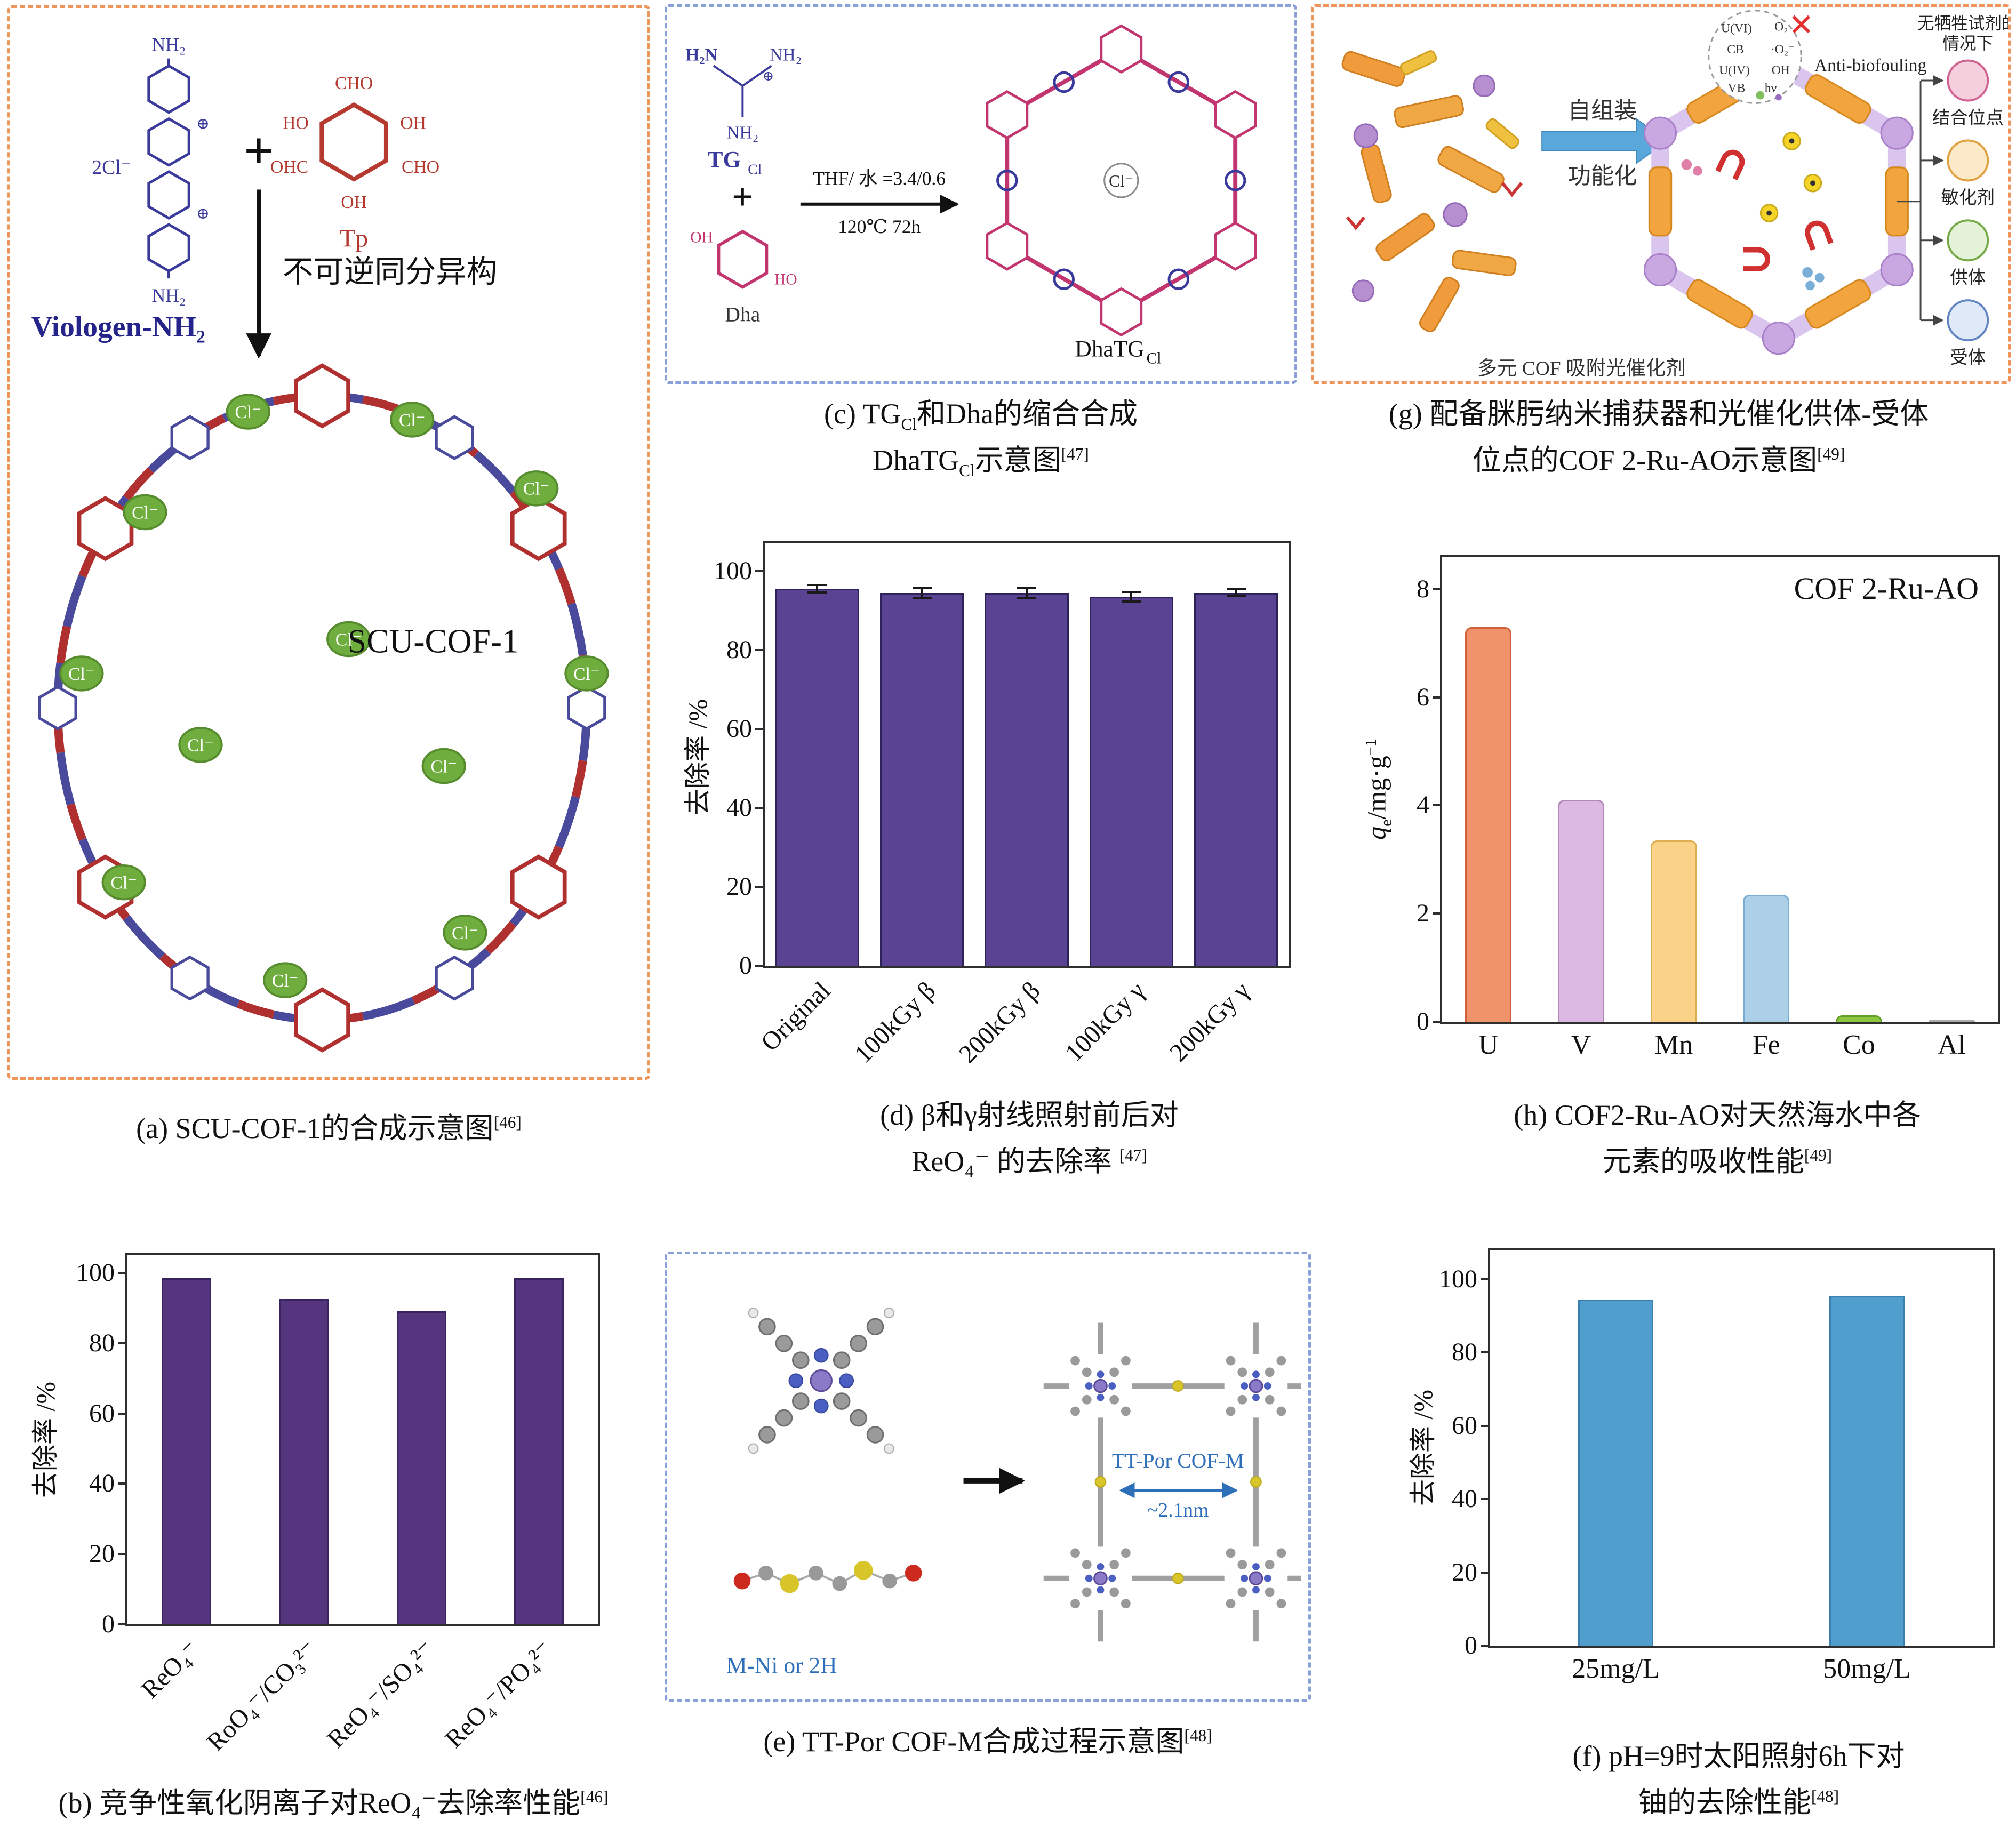  I want to click on caption-h-line1: (h) COF2-Ru-AO对天然海水中各, so click(1717, 1115).